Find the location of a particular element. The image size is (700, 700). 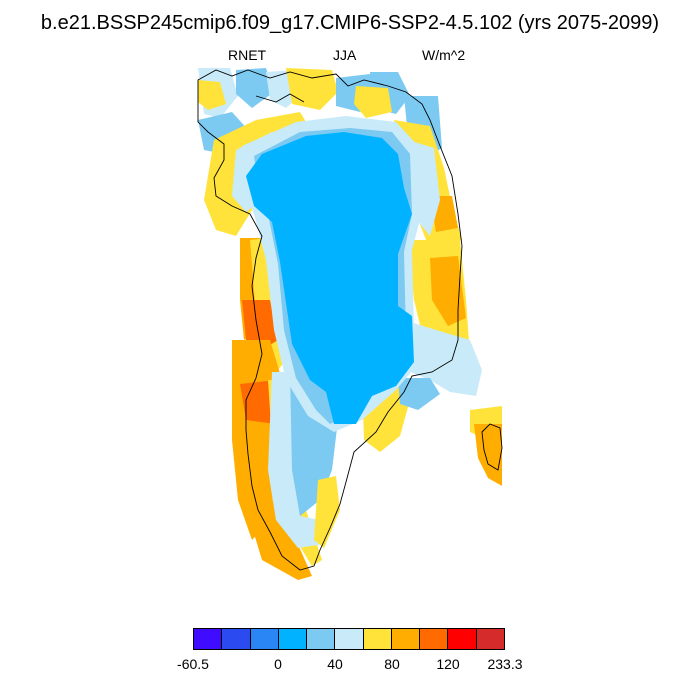

colorbar-label-max: 233.3 is located at coordinates (505, 664).